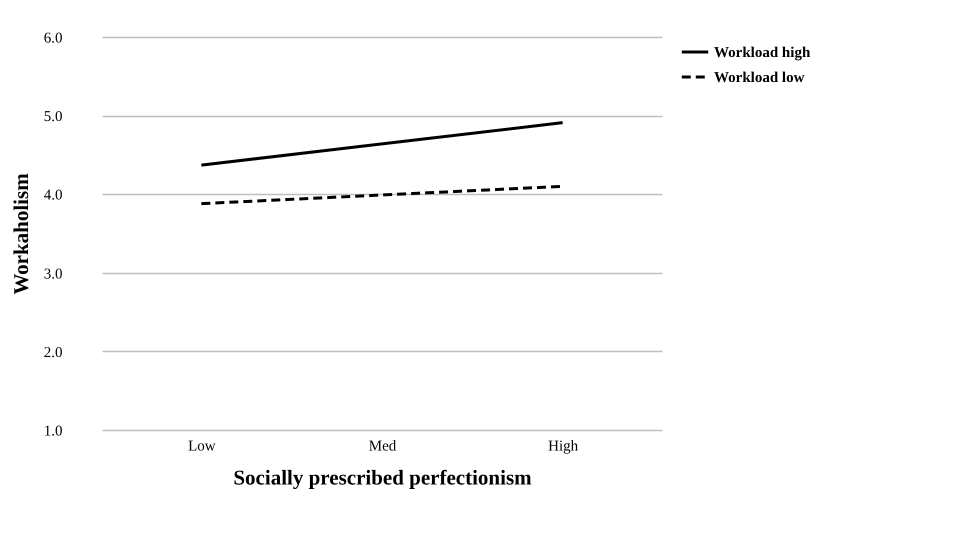  I want to click on x-tick-label: High, so click(563, 446).